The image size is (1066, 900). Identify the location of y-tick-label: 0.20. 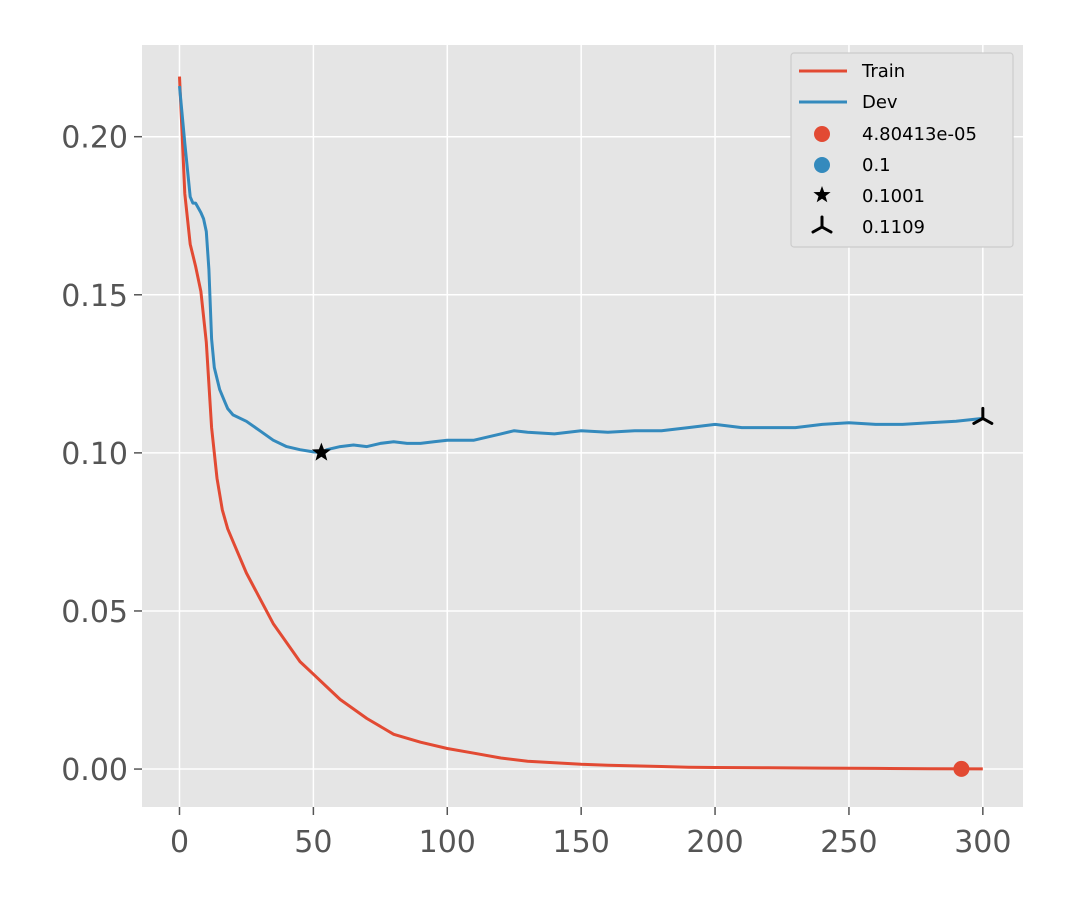
(94, 138).